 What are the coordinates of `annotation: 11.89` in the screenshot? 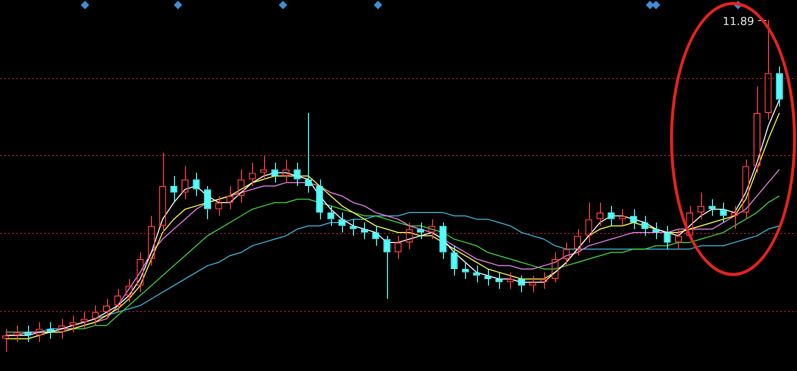 It's located at (738, 21).